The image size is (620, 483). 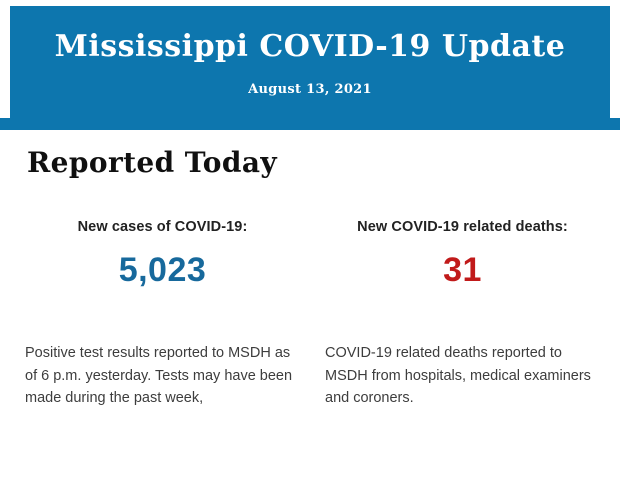 What do you see at coordinates (462, 270) in the screenshot?
I see `new-deaths-value: 31` at bounding box center [462, 270].